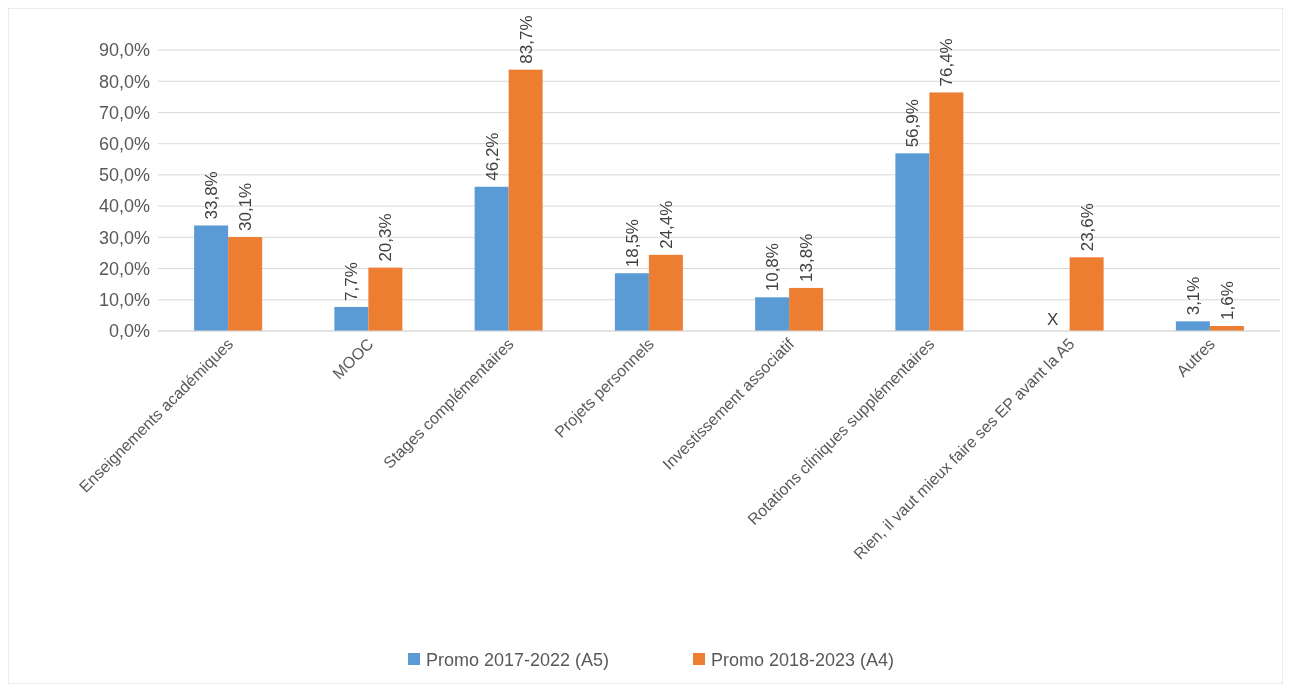 The height and width of the screenshot is (684, 1291). What do you see at coordinates (124, 237) in the screenshot?
I see `y-tick-label: 30,0%` at bounding box center [124, 237].